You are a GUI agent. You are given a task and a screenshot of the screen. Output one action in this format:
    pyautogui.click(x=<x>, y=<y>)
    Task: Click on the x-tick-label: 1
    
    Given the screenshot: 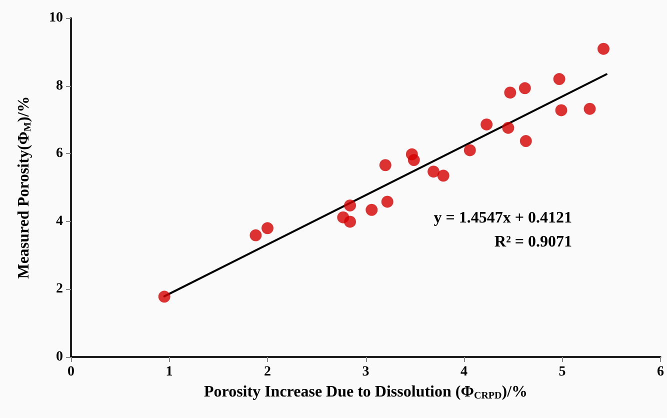 What is the action you would take?
    pyautogui.click(x=169, y=372)
    